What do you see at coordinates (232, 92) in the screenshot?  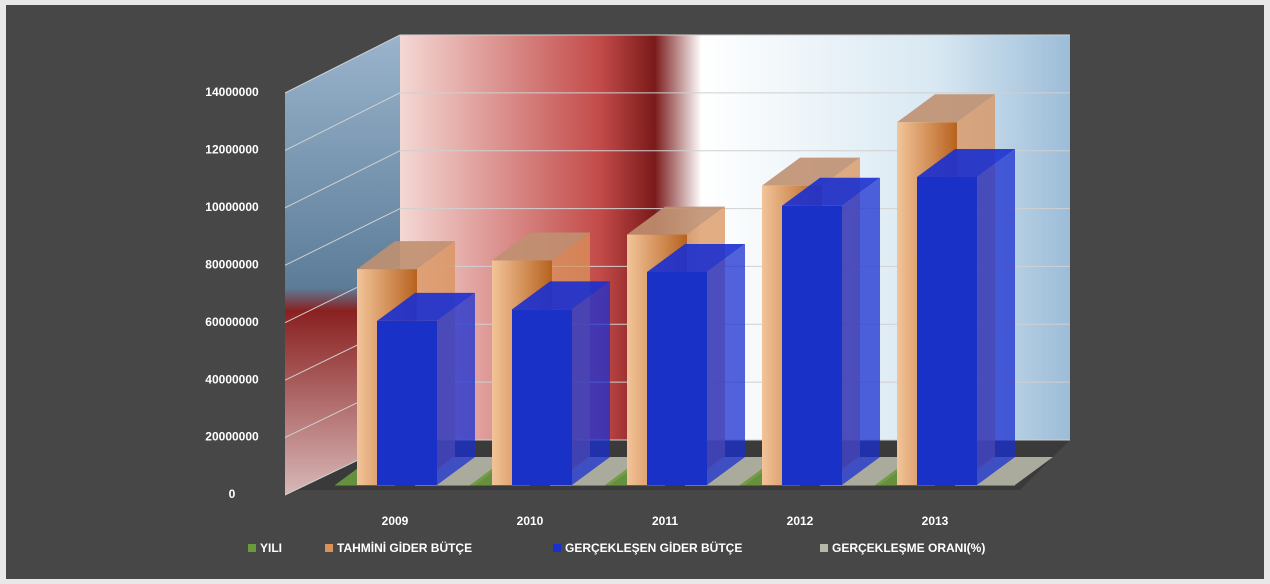 I see `y-tick-label: 14000000` at bounding box center [232, 92].